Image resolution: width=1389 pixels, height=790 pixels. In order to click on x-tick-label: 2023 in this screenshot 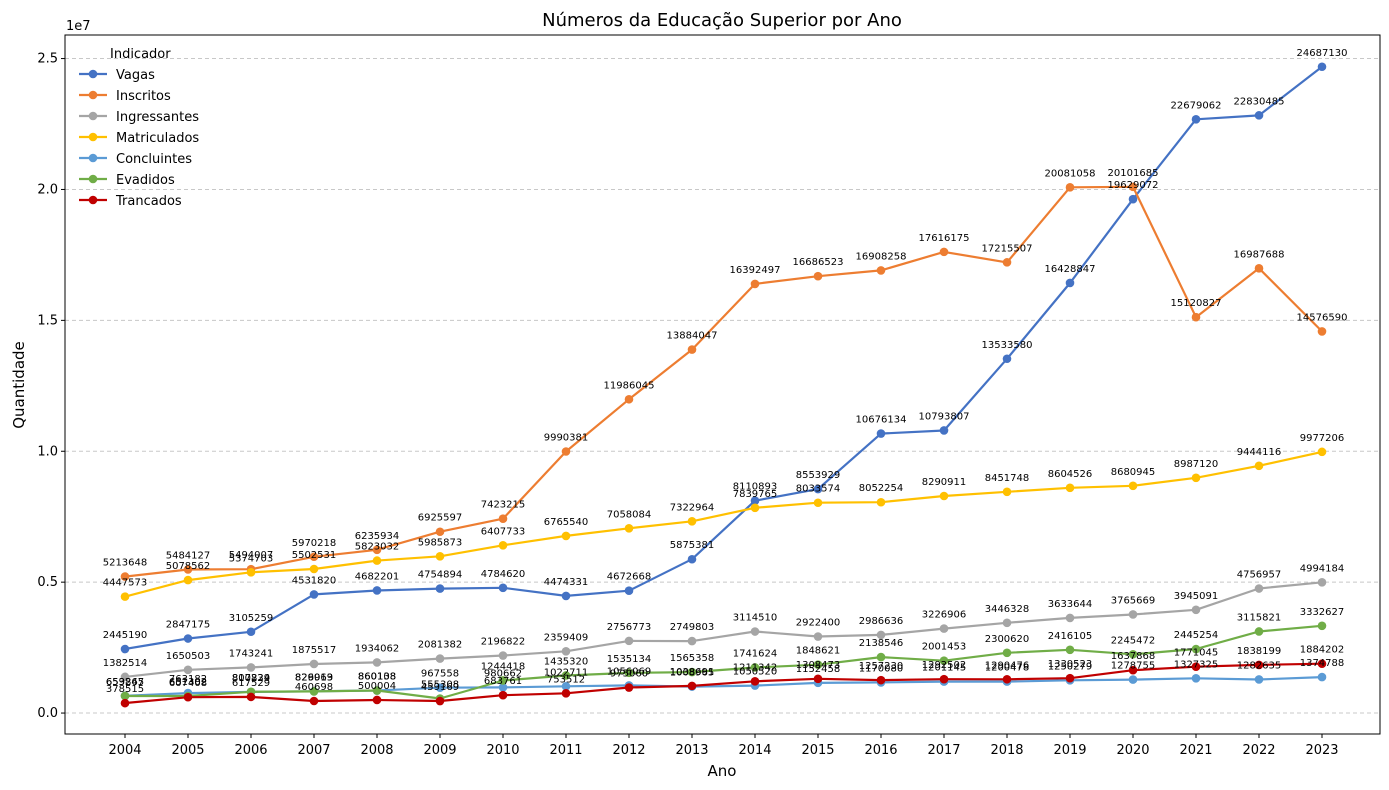, I will do `click(1321, 750)`.